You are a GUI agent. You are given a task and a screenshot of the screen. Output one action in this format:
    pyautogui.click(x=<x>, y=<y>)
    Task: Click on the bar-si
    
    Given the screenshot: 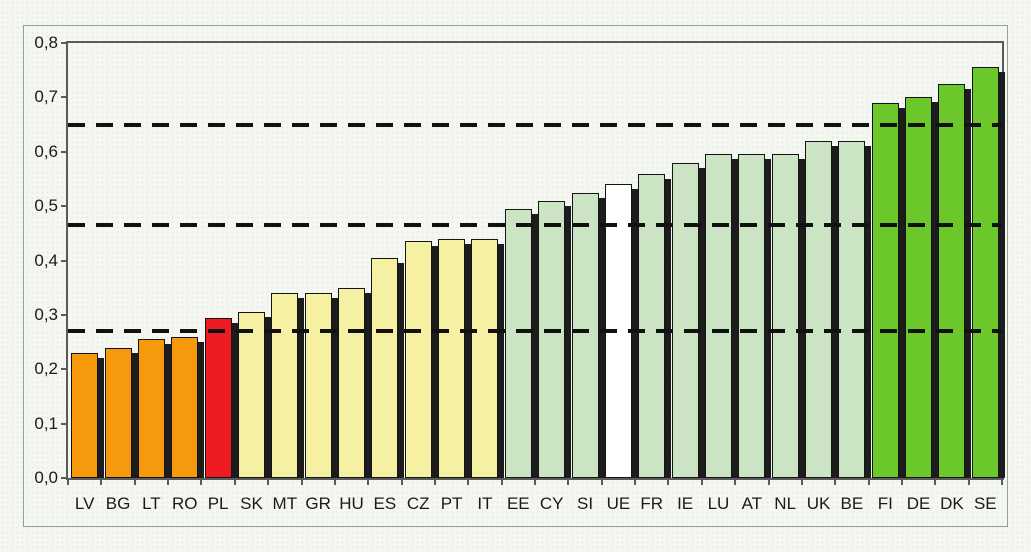 What is the action you would take?
    pyautogui.click(x=585, y=335)
    